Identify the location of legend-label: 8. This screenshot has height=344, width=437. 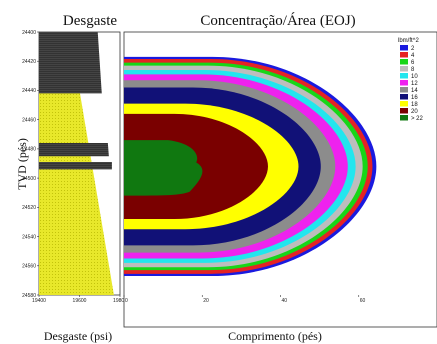
(413, 70).